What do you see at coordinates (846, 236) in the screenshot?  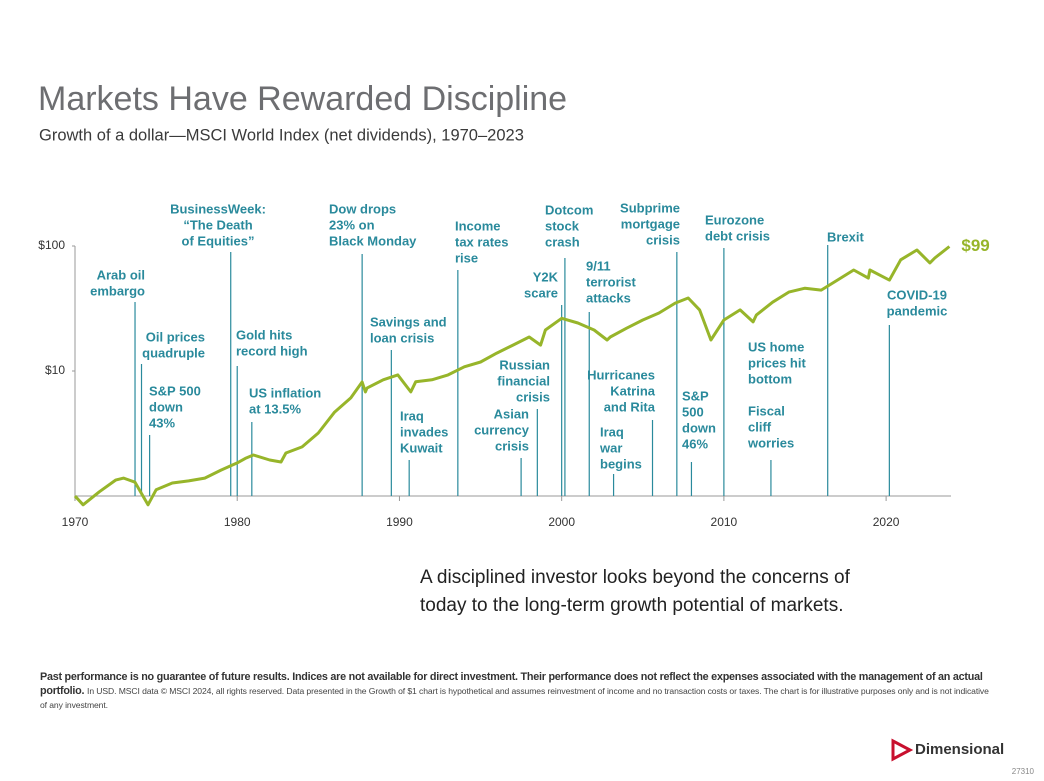 I see `annotation-text: Brexit` at bounding box center [846, 236].